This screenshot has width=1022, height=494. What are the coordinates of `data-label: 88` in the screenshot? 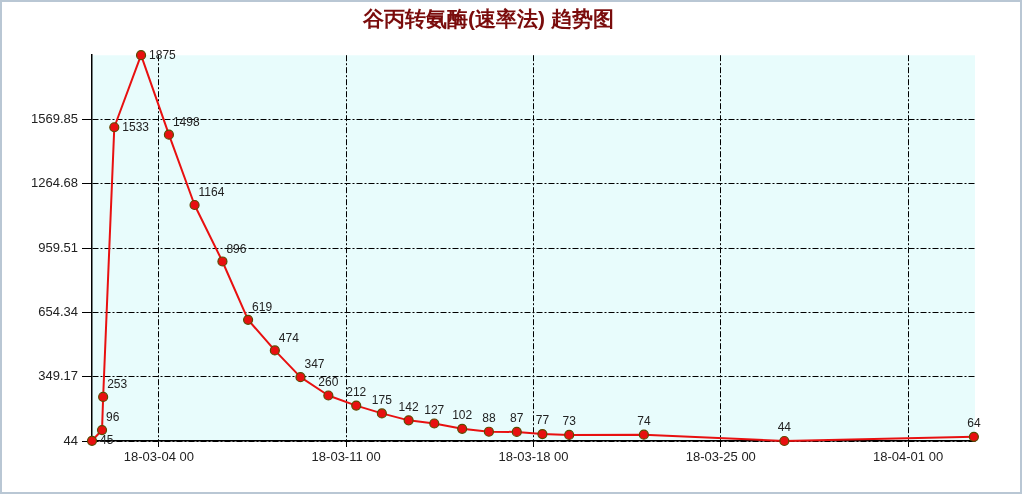 It's located at (489, 418).